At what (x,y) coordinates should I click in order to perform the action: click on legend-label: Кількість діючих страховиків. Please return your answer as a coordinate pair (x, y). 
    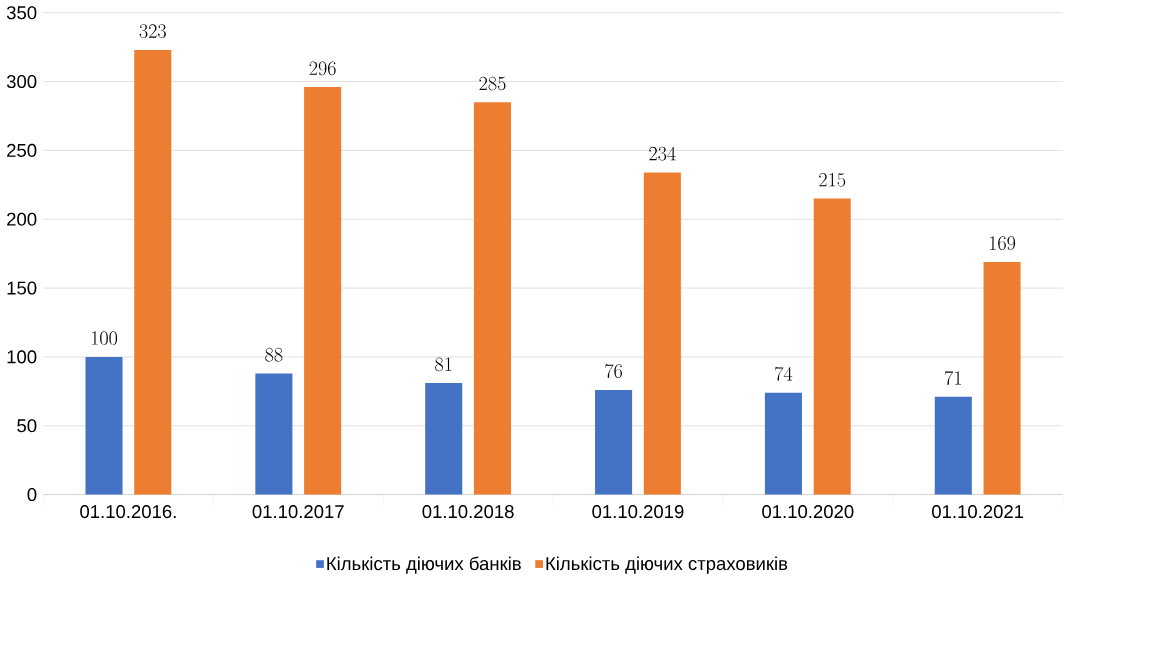
    Looking at the image, I should click on (667, 565).